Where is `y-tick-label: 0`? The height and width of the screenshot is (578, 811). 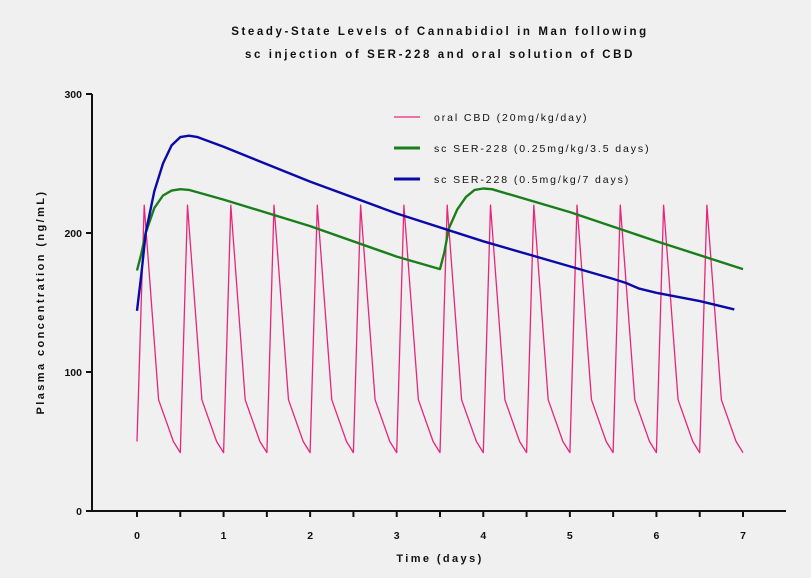 y-tick-label: 0 is located at coordinates (79, 512).